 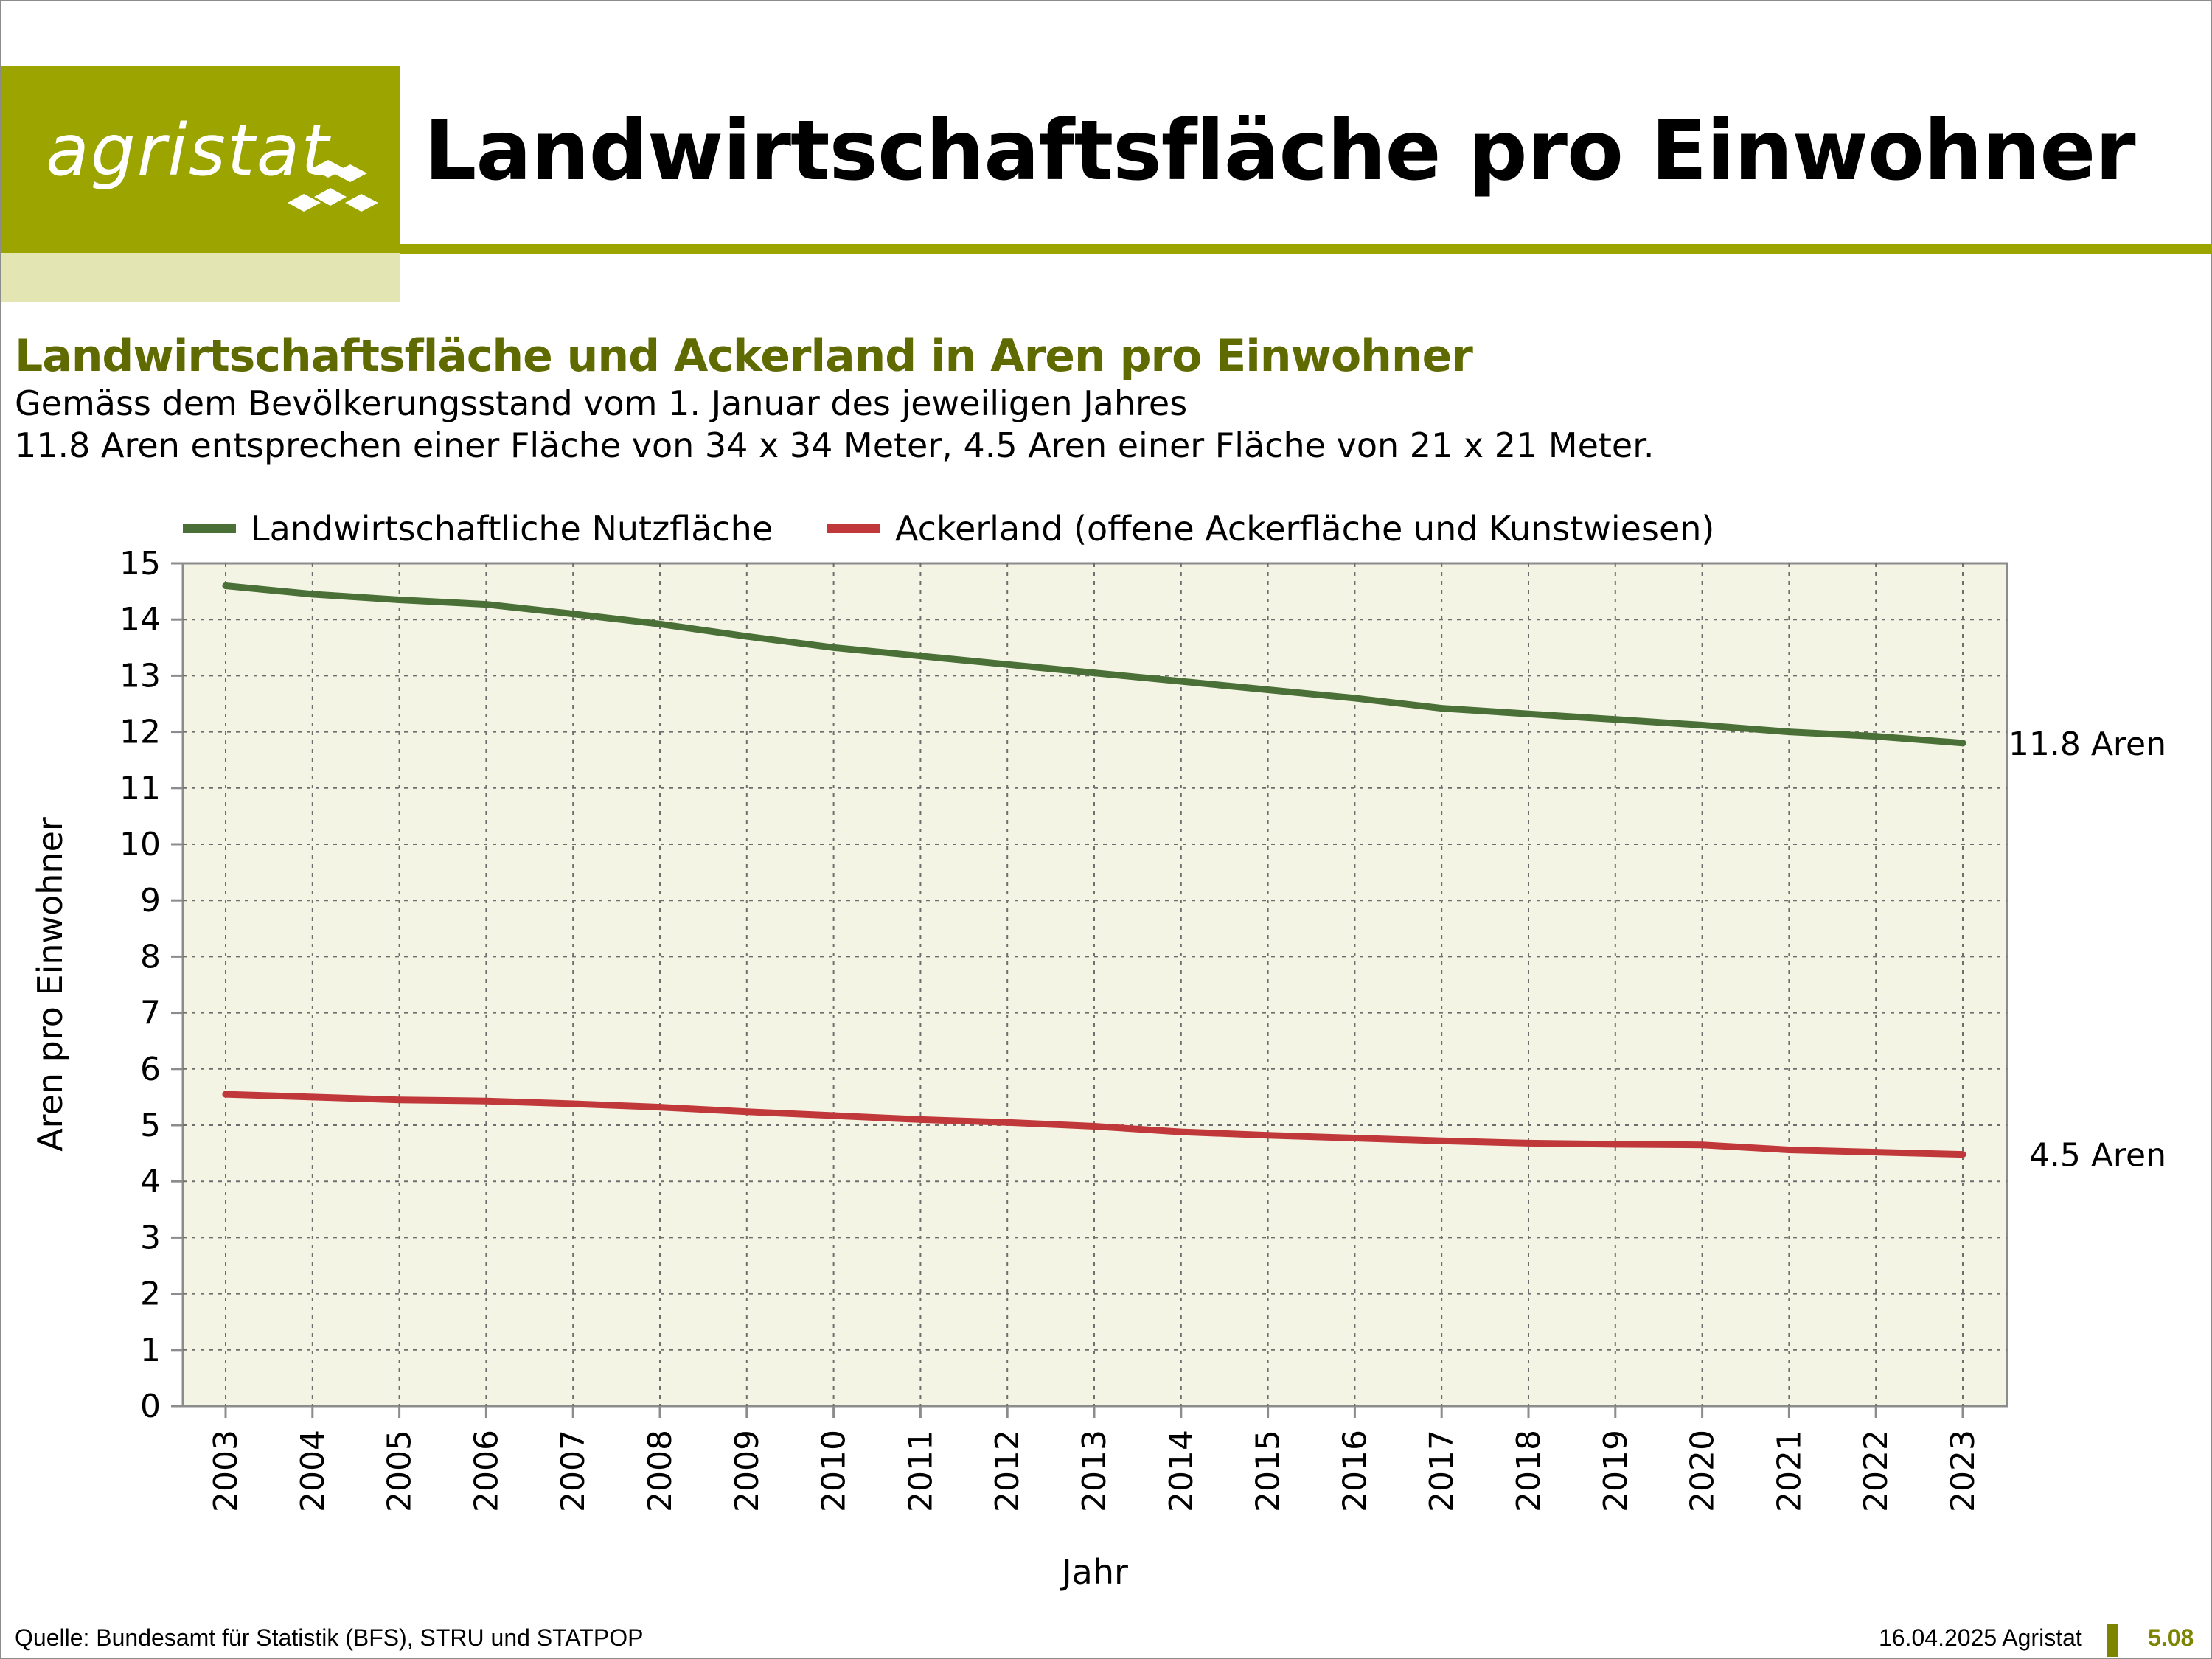 I want to click on footer-divider, so click(x=2112, y=1640).